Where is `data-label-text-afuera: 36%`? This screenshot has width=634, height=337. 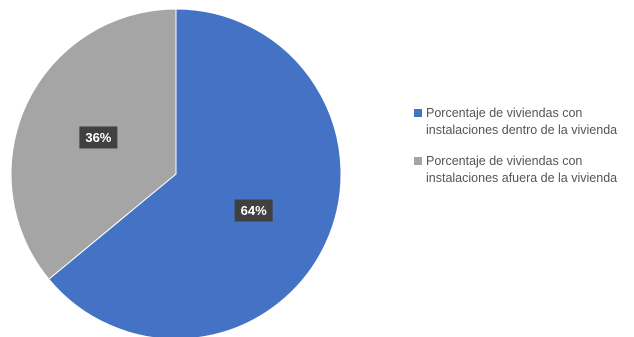 data-label-text-afuera: 36% is located at coordinates (98, 137).